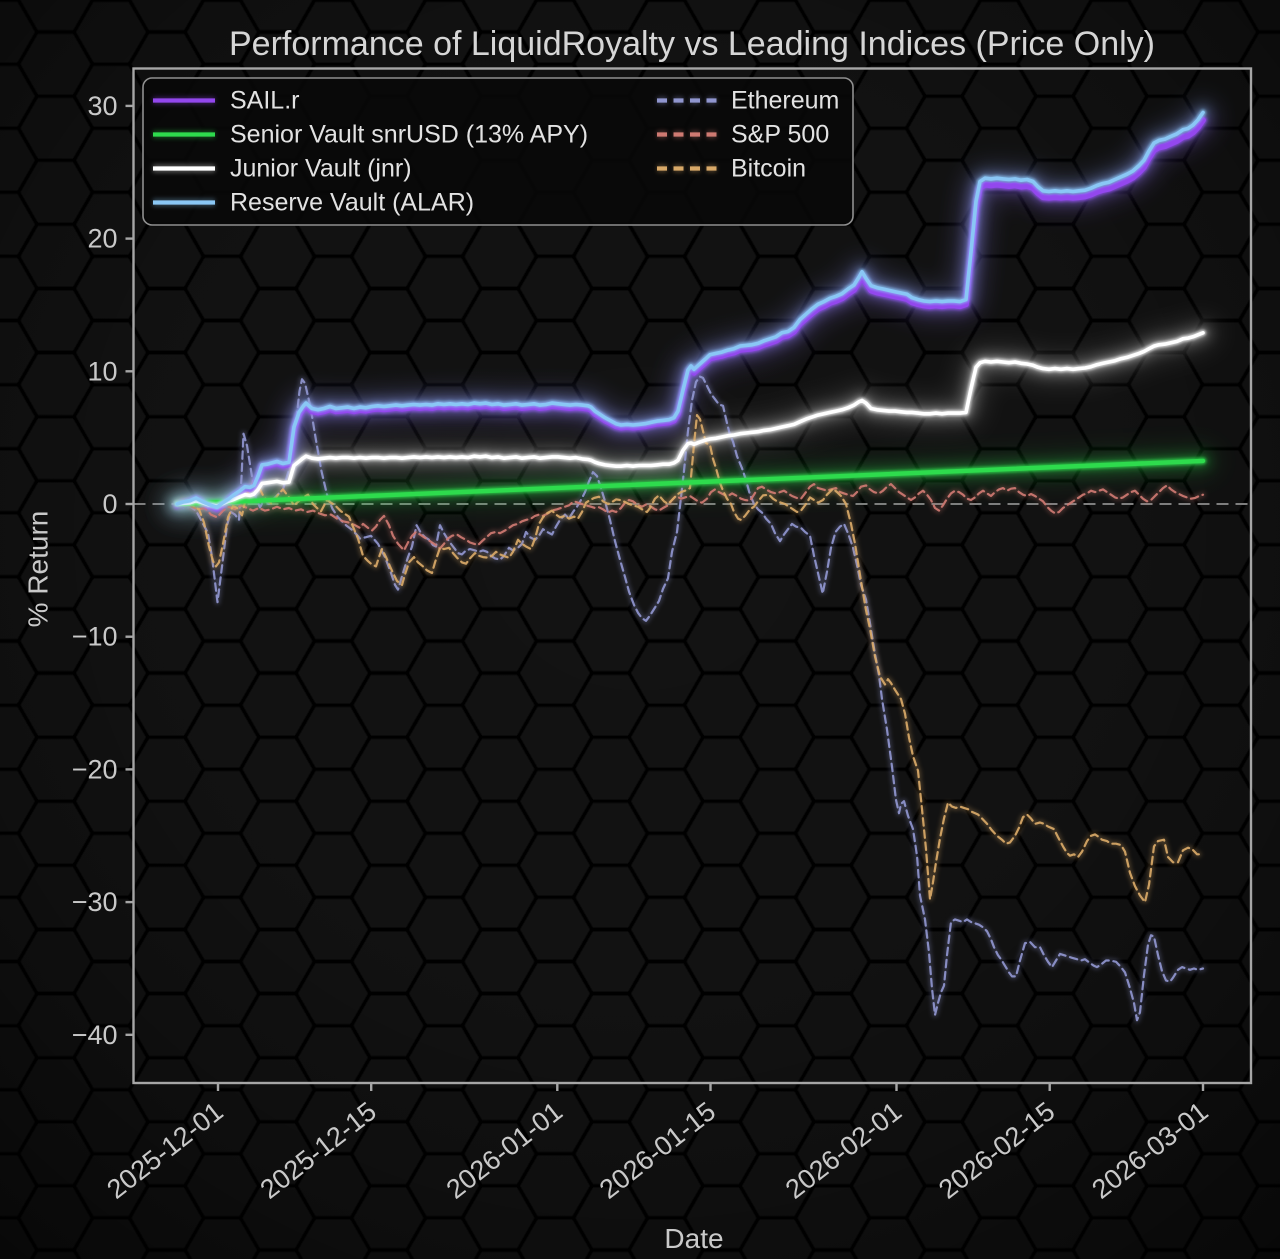 The image size is (1280, 1259). Describe the element at coordinates (95, 637) in the screenshot. I see `svg-text: −10` at that location.